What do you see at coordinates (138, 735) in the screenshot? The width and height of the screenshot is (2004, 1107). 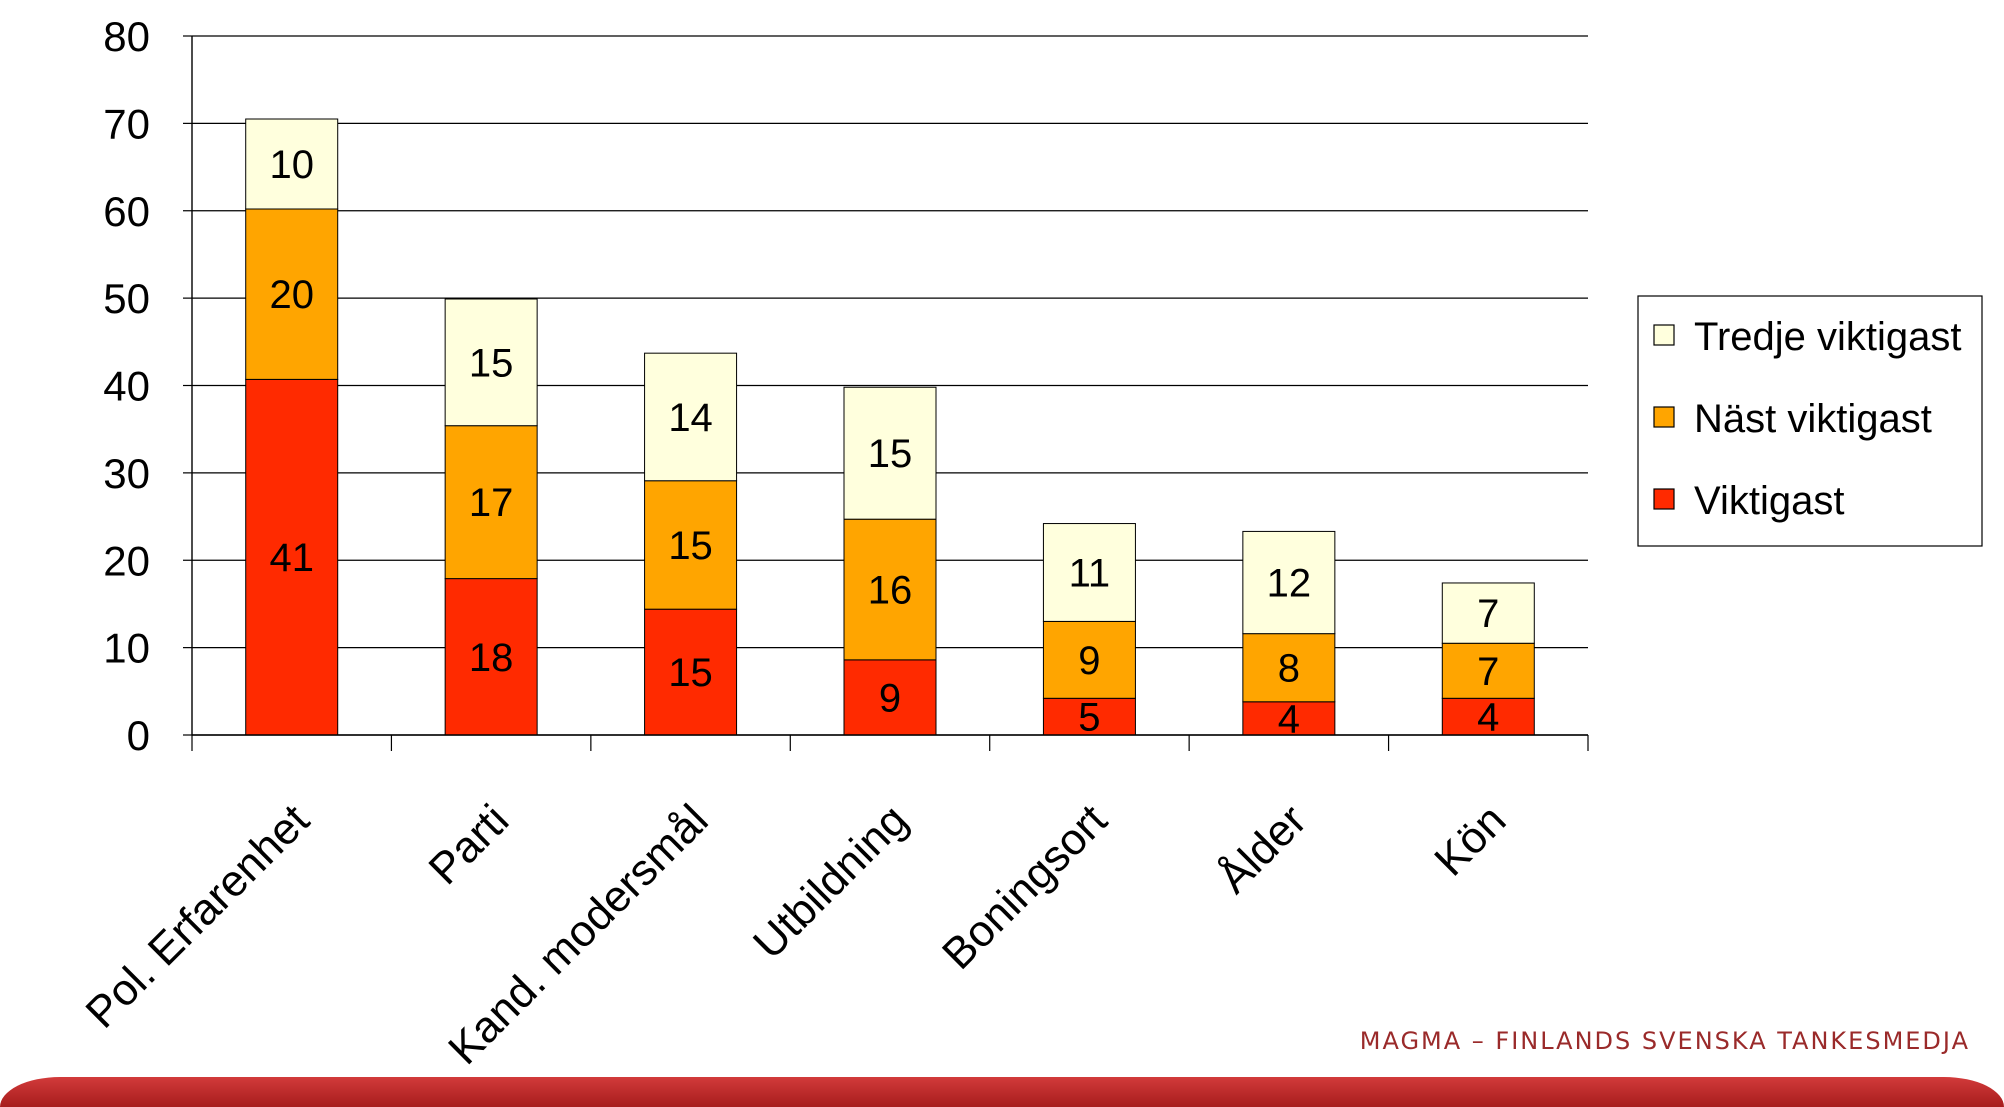 I see `y-tick-label: 0` at bounding box center [138, 735].